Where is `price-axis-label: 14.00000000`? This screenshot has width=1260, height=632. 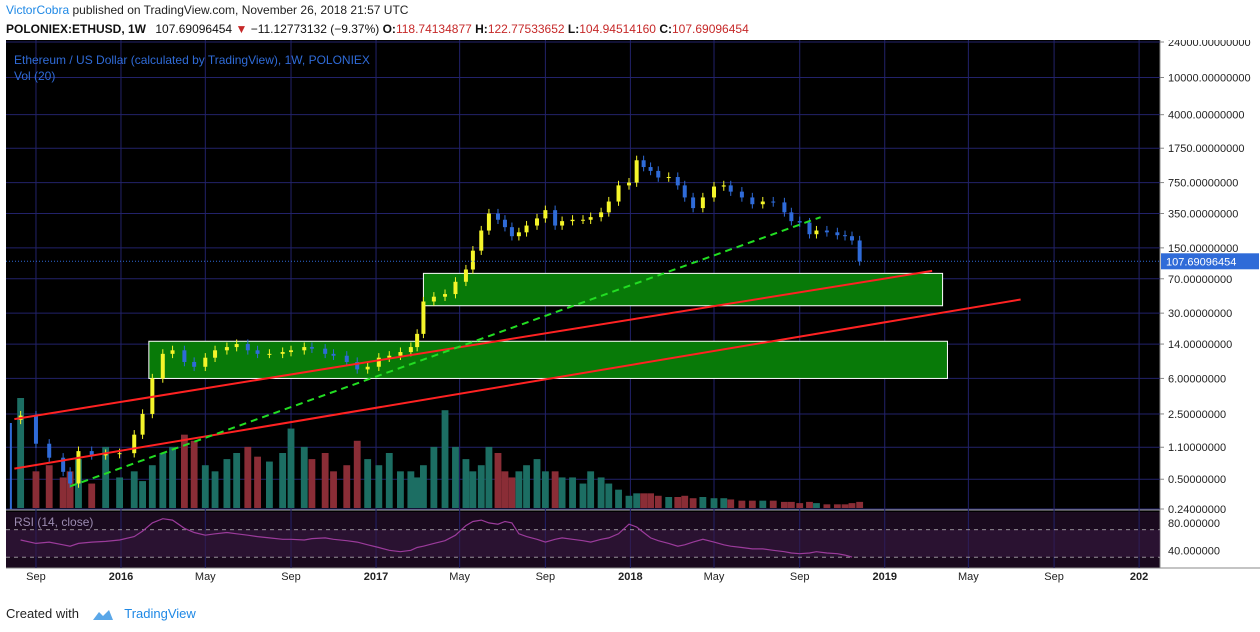
price-axis-label: 14.00000000 is located at coordinates (1200, 345).